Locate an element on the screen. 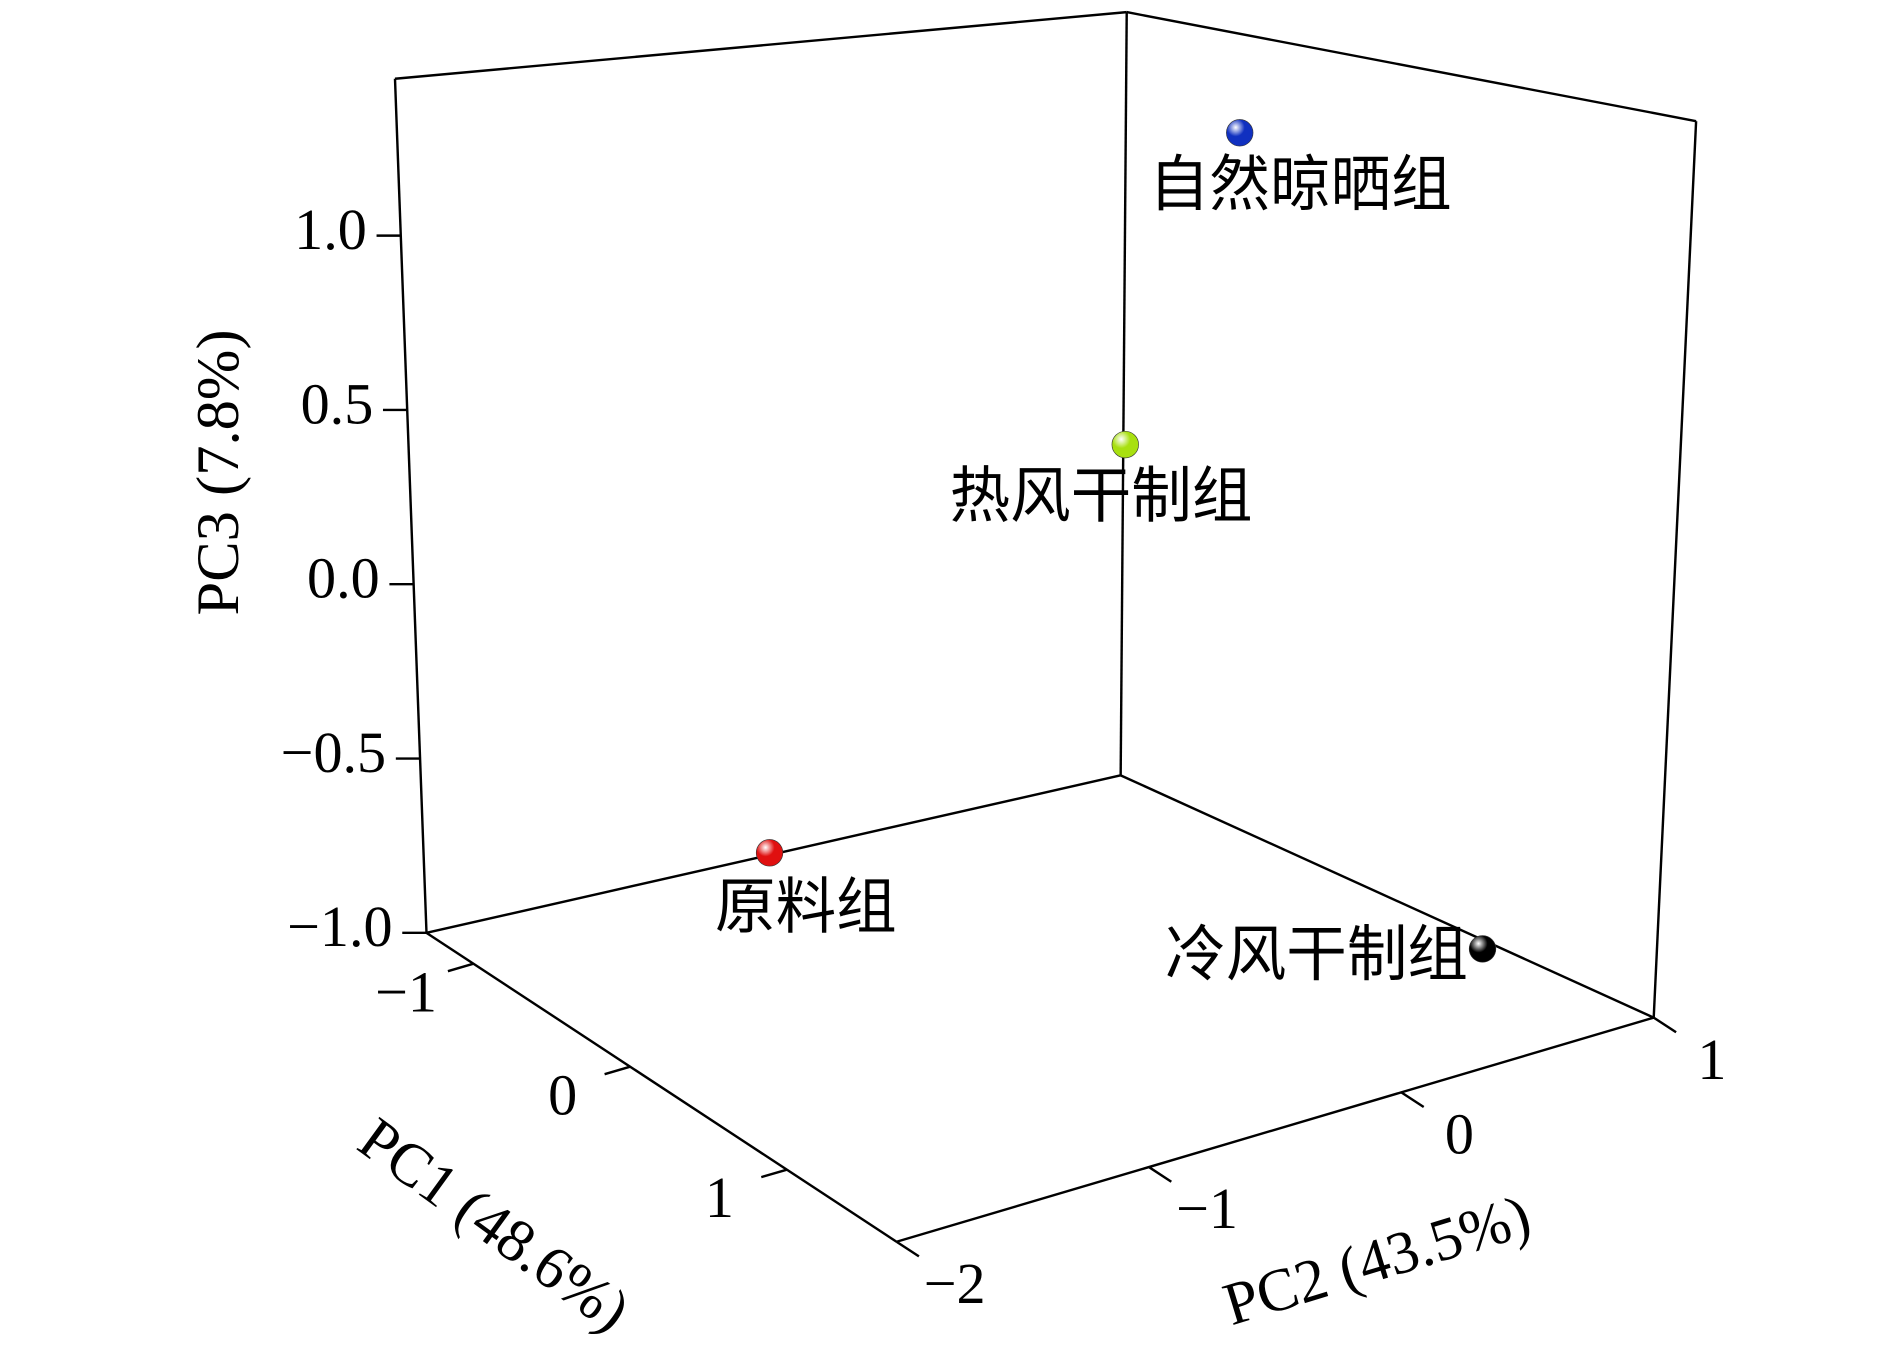 The width and height of the screenshot is (1890, 1352). y-tick-label: 0 is located at coordinates (1459, 1134).